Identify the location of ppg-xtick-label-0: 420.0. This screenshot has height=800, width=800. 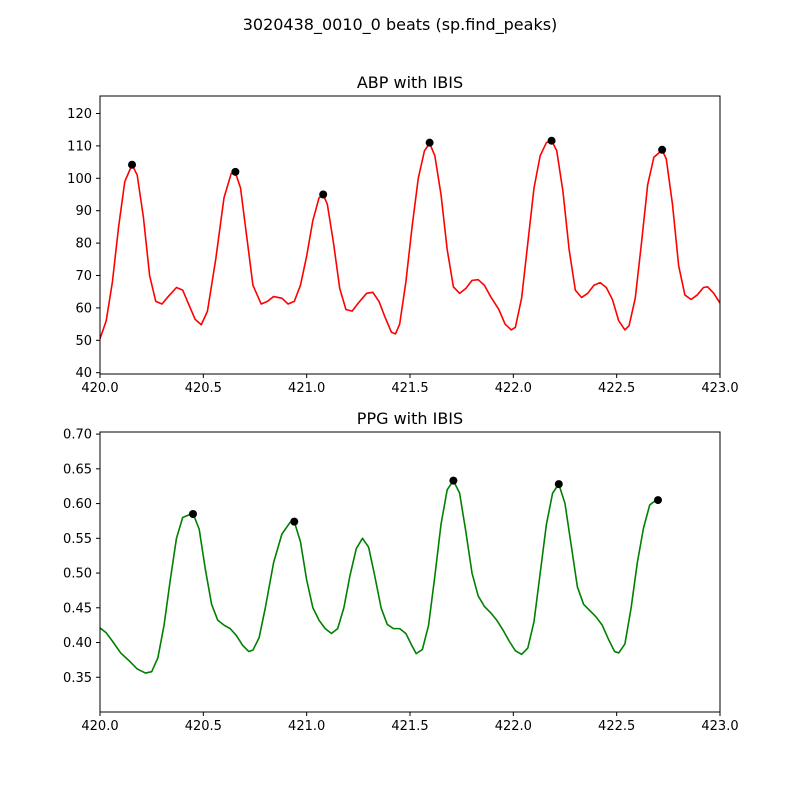
(99, 726).